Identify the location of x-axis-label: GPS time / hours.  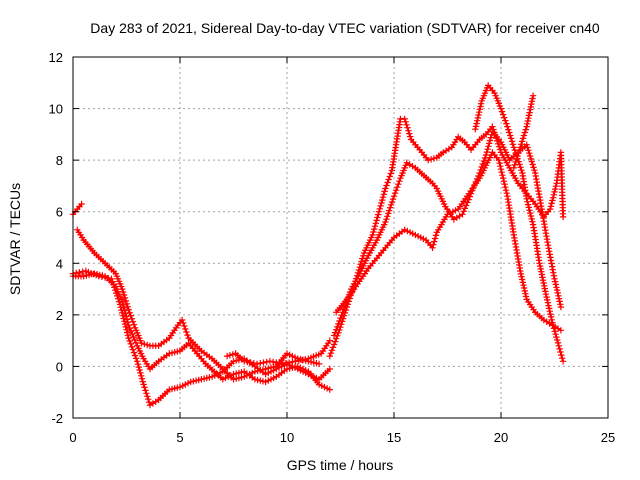
(340, 465).